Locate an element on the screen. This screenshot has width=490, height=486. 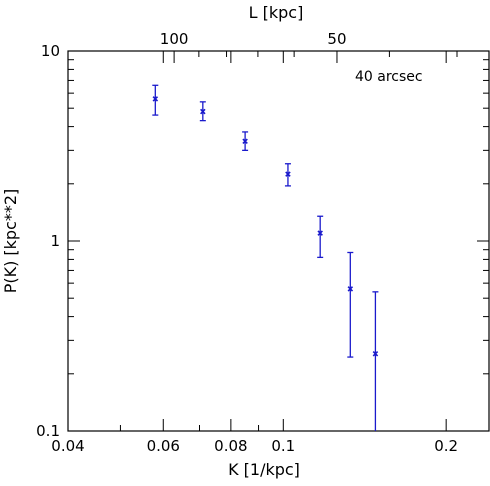
x-tick-label: 0.06 is located at coordinates (163, 446).